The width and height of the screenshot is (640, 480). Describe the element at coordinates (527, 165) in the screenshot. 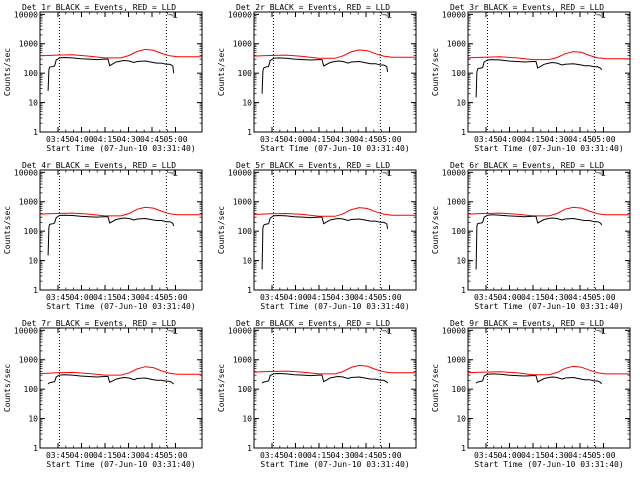

I see `panel-title: Det 6r BLACK = Events, RED = LLD` at that location.